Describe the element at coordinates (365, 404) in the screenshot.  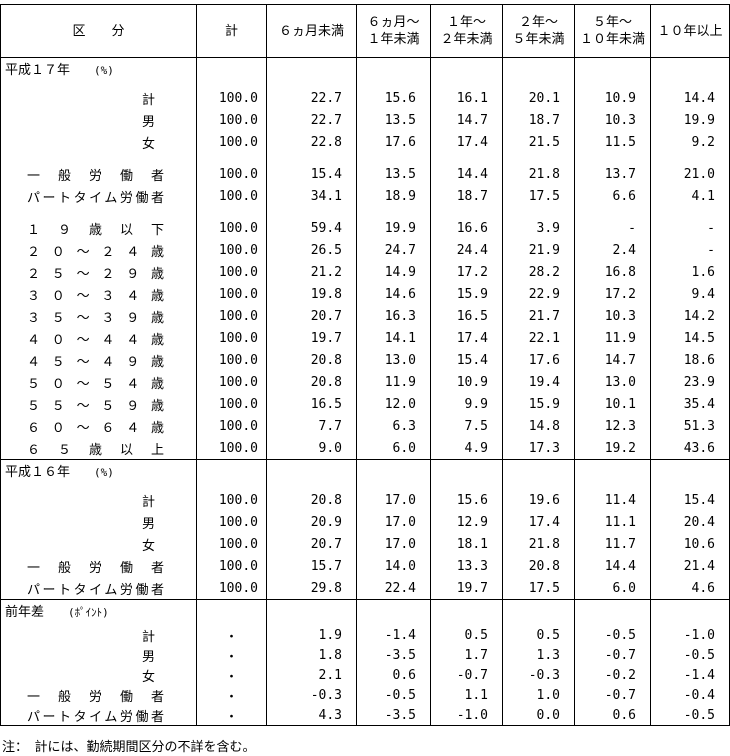
I see `data-row: ５５～５９歳 100.0 16.5 12.0 9.9 15.9 10.1 35.4` at that location.